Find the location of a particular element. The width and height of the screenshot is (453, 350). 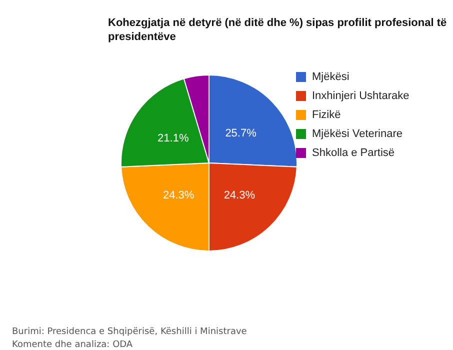

legend-label: Shkolla e Partisë is located at coordinates (354, 153).